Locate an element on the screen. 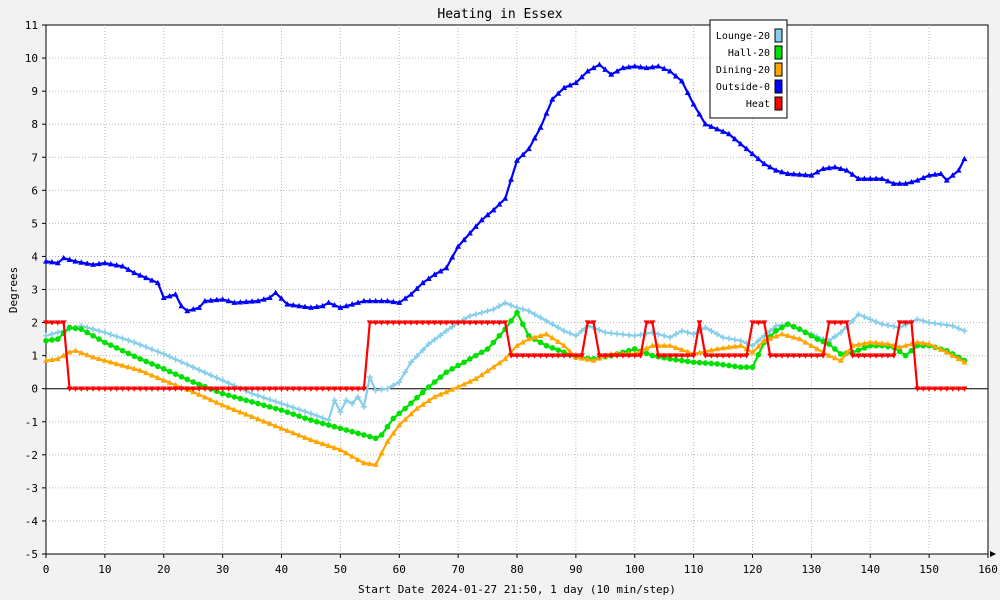 This screenshot has width=1000, height=600. x-tick-label: 140 is located at coordinates (870, 569).